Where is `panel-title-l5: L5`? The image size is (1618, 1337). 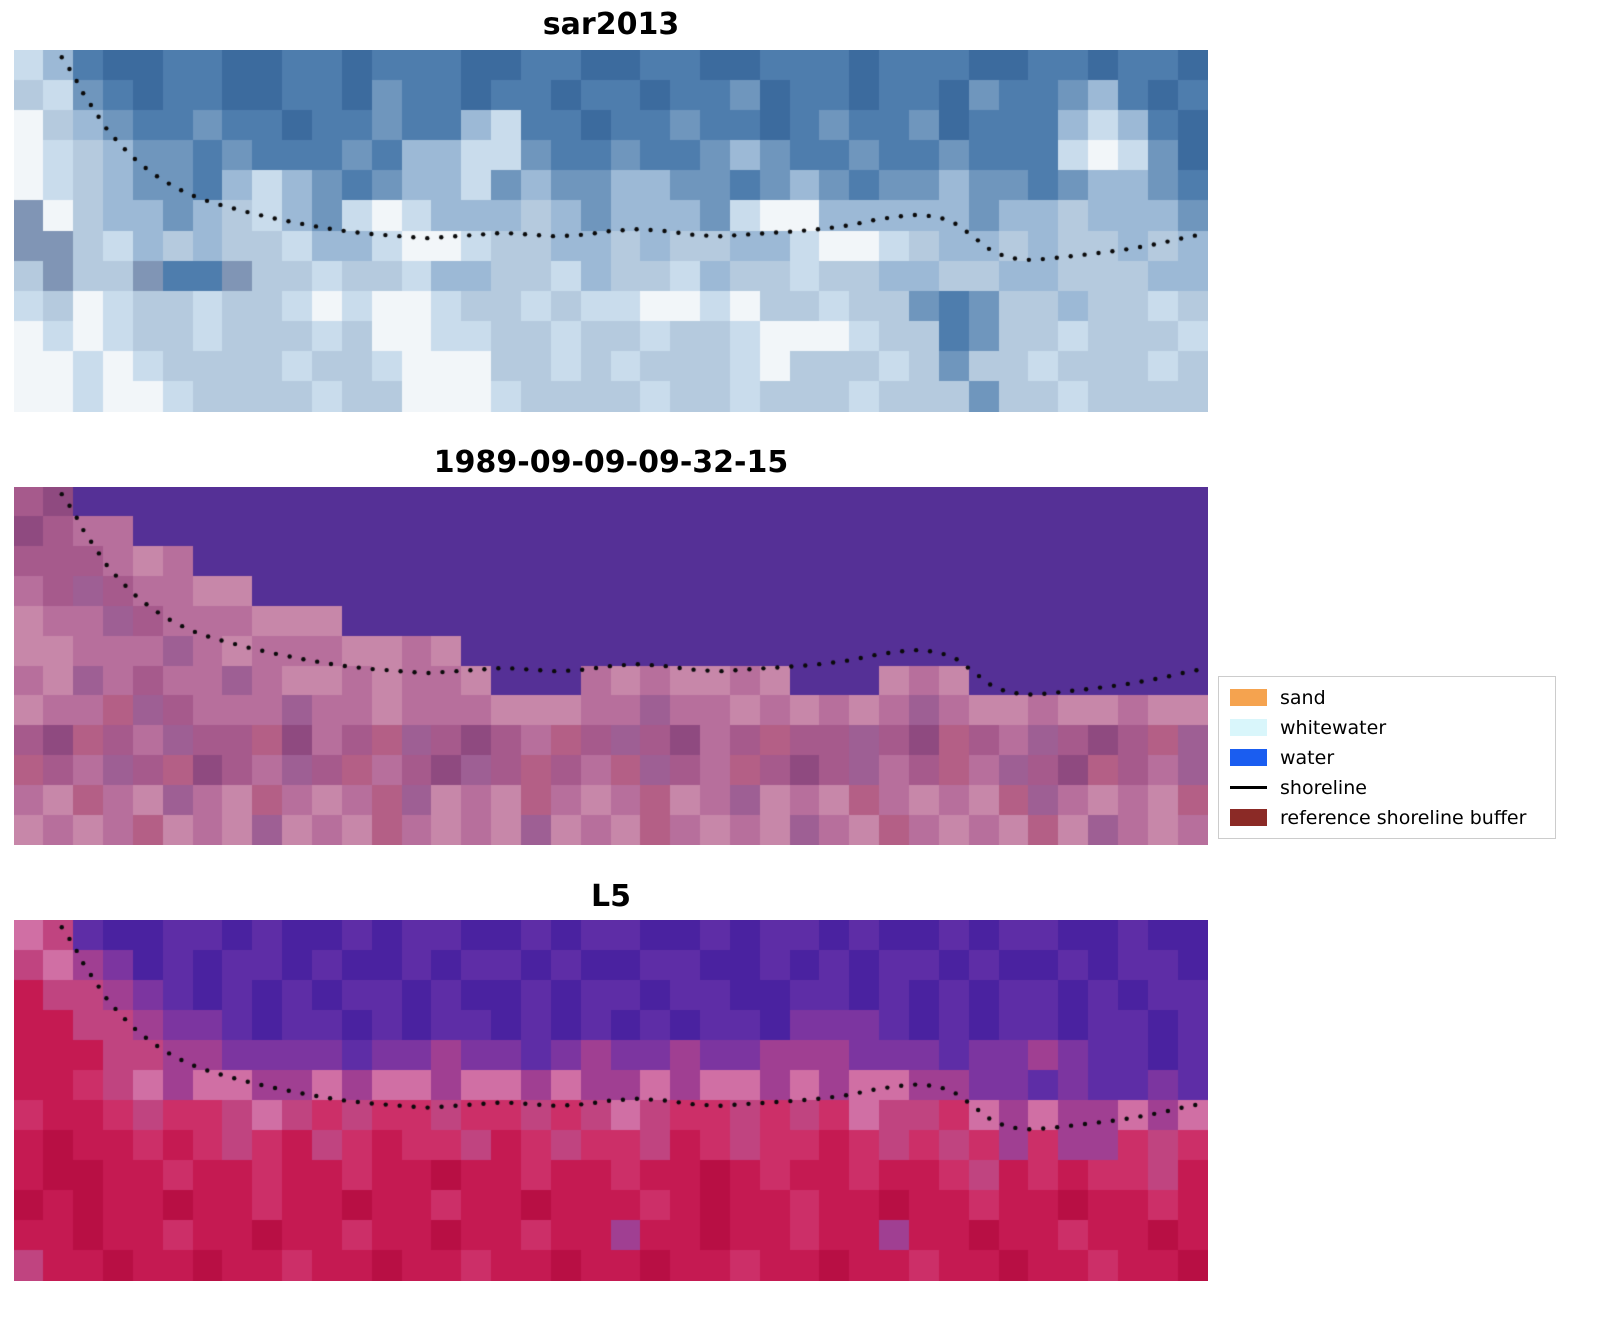
panel-title-l5: L5 is located at coordinates (611, 896).